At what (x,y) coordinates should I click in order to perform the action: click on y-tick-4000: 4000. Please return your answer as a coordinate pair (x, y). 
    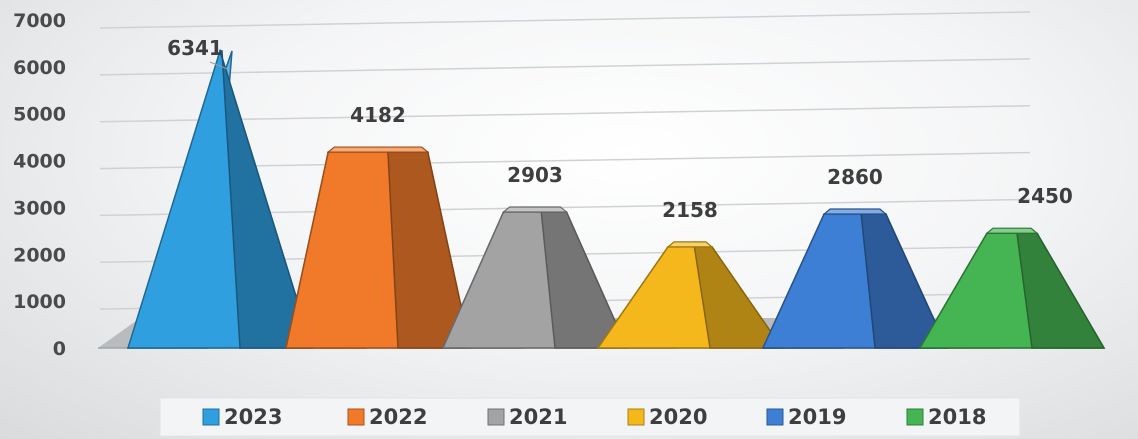
    Looking at the image, I should click on (39, 162).